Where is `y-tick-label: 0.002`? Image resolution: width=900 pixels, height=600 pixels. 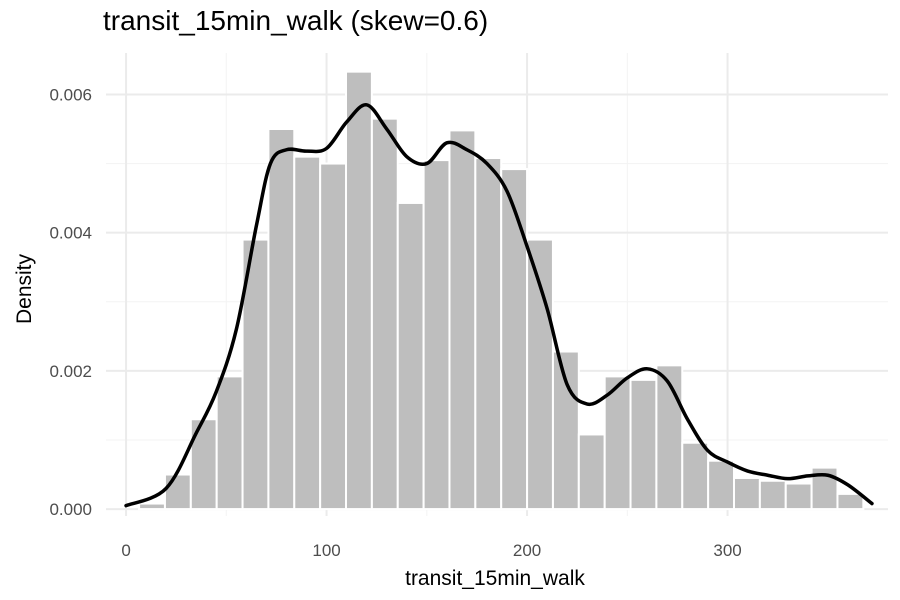
y-tick-label: 0.002 is located at coordinates (70, 371).